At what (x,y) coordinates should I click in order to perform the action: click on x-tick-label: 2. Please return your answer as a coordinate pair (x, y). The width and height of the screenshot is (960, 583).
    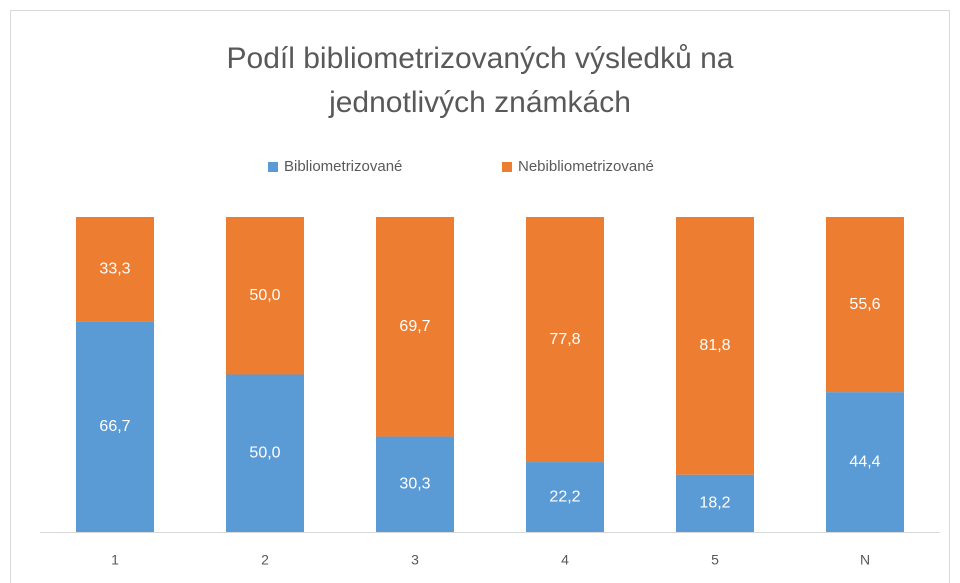
    Looking at the image, I should click on (265, 560).